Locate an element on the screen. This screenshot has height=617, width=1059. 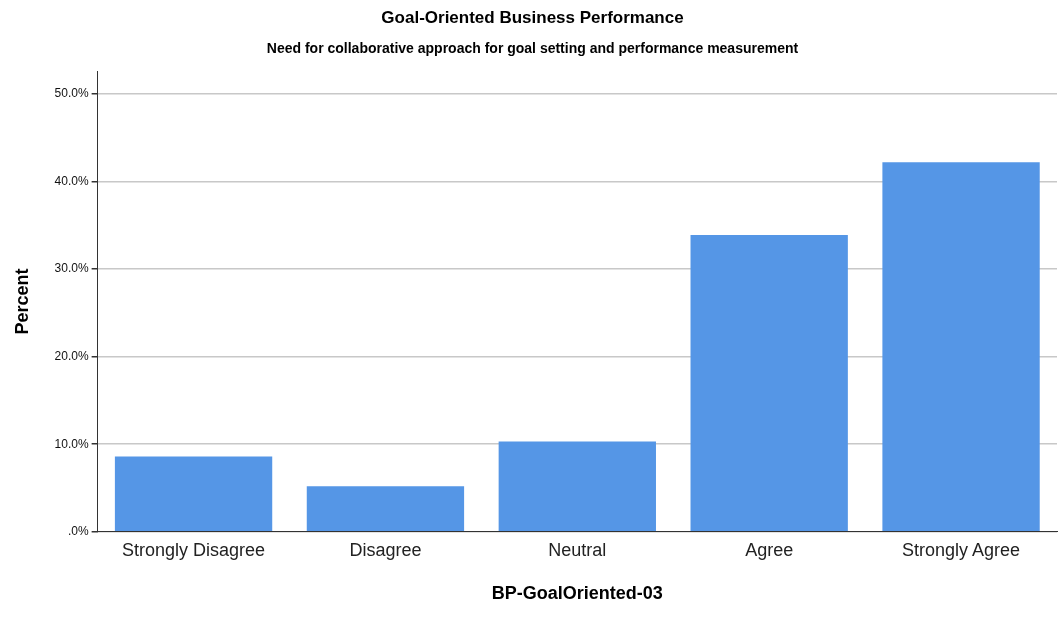
chart-title: Goal-Oriented Business Performance is located at coordinates (532, 17).